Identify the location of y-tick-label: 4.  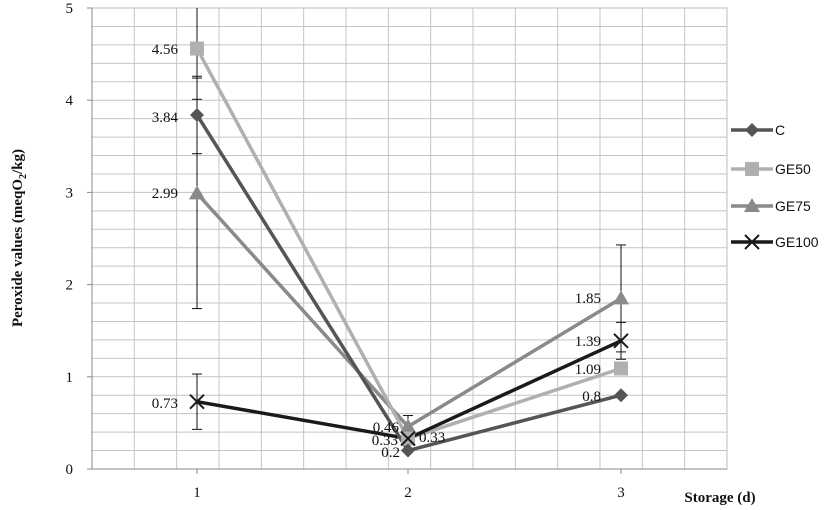
(70, 101).